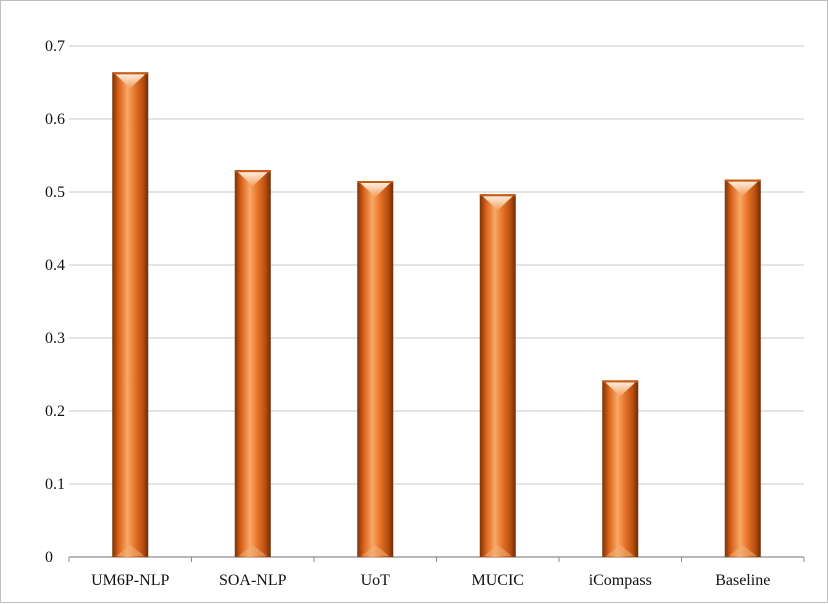  Describe the element at coordinates (620, 580) in the screenshot. I see `x-tick-label: iCompass` at that location.